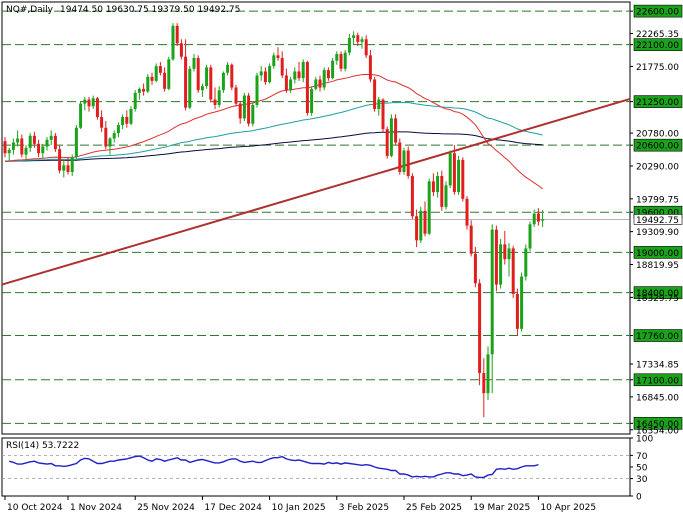  I want to click on y-tick-label: 16450.00, so click(657, 425).